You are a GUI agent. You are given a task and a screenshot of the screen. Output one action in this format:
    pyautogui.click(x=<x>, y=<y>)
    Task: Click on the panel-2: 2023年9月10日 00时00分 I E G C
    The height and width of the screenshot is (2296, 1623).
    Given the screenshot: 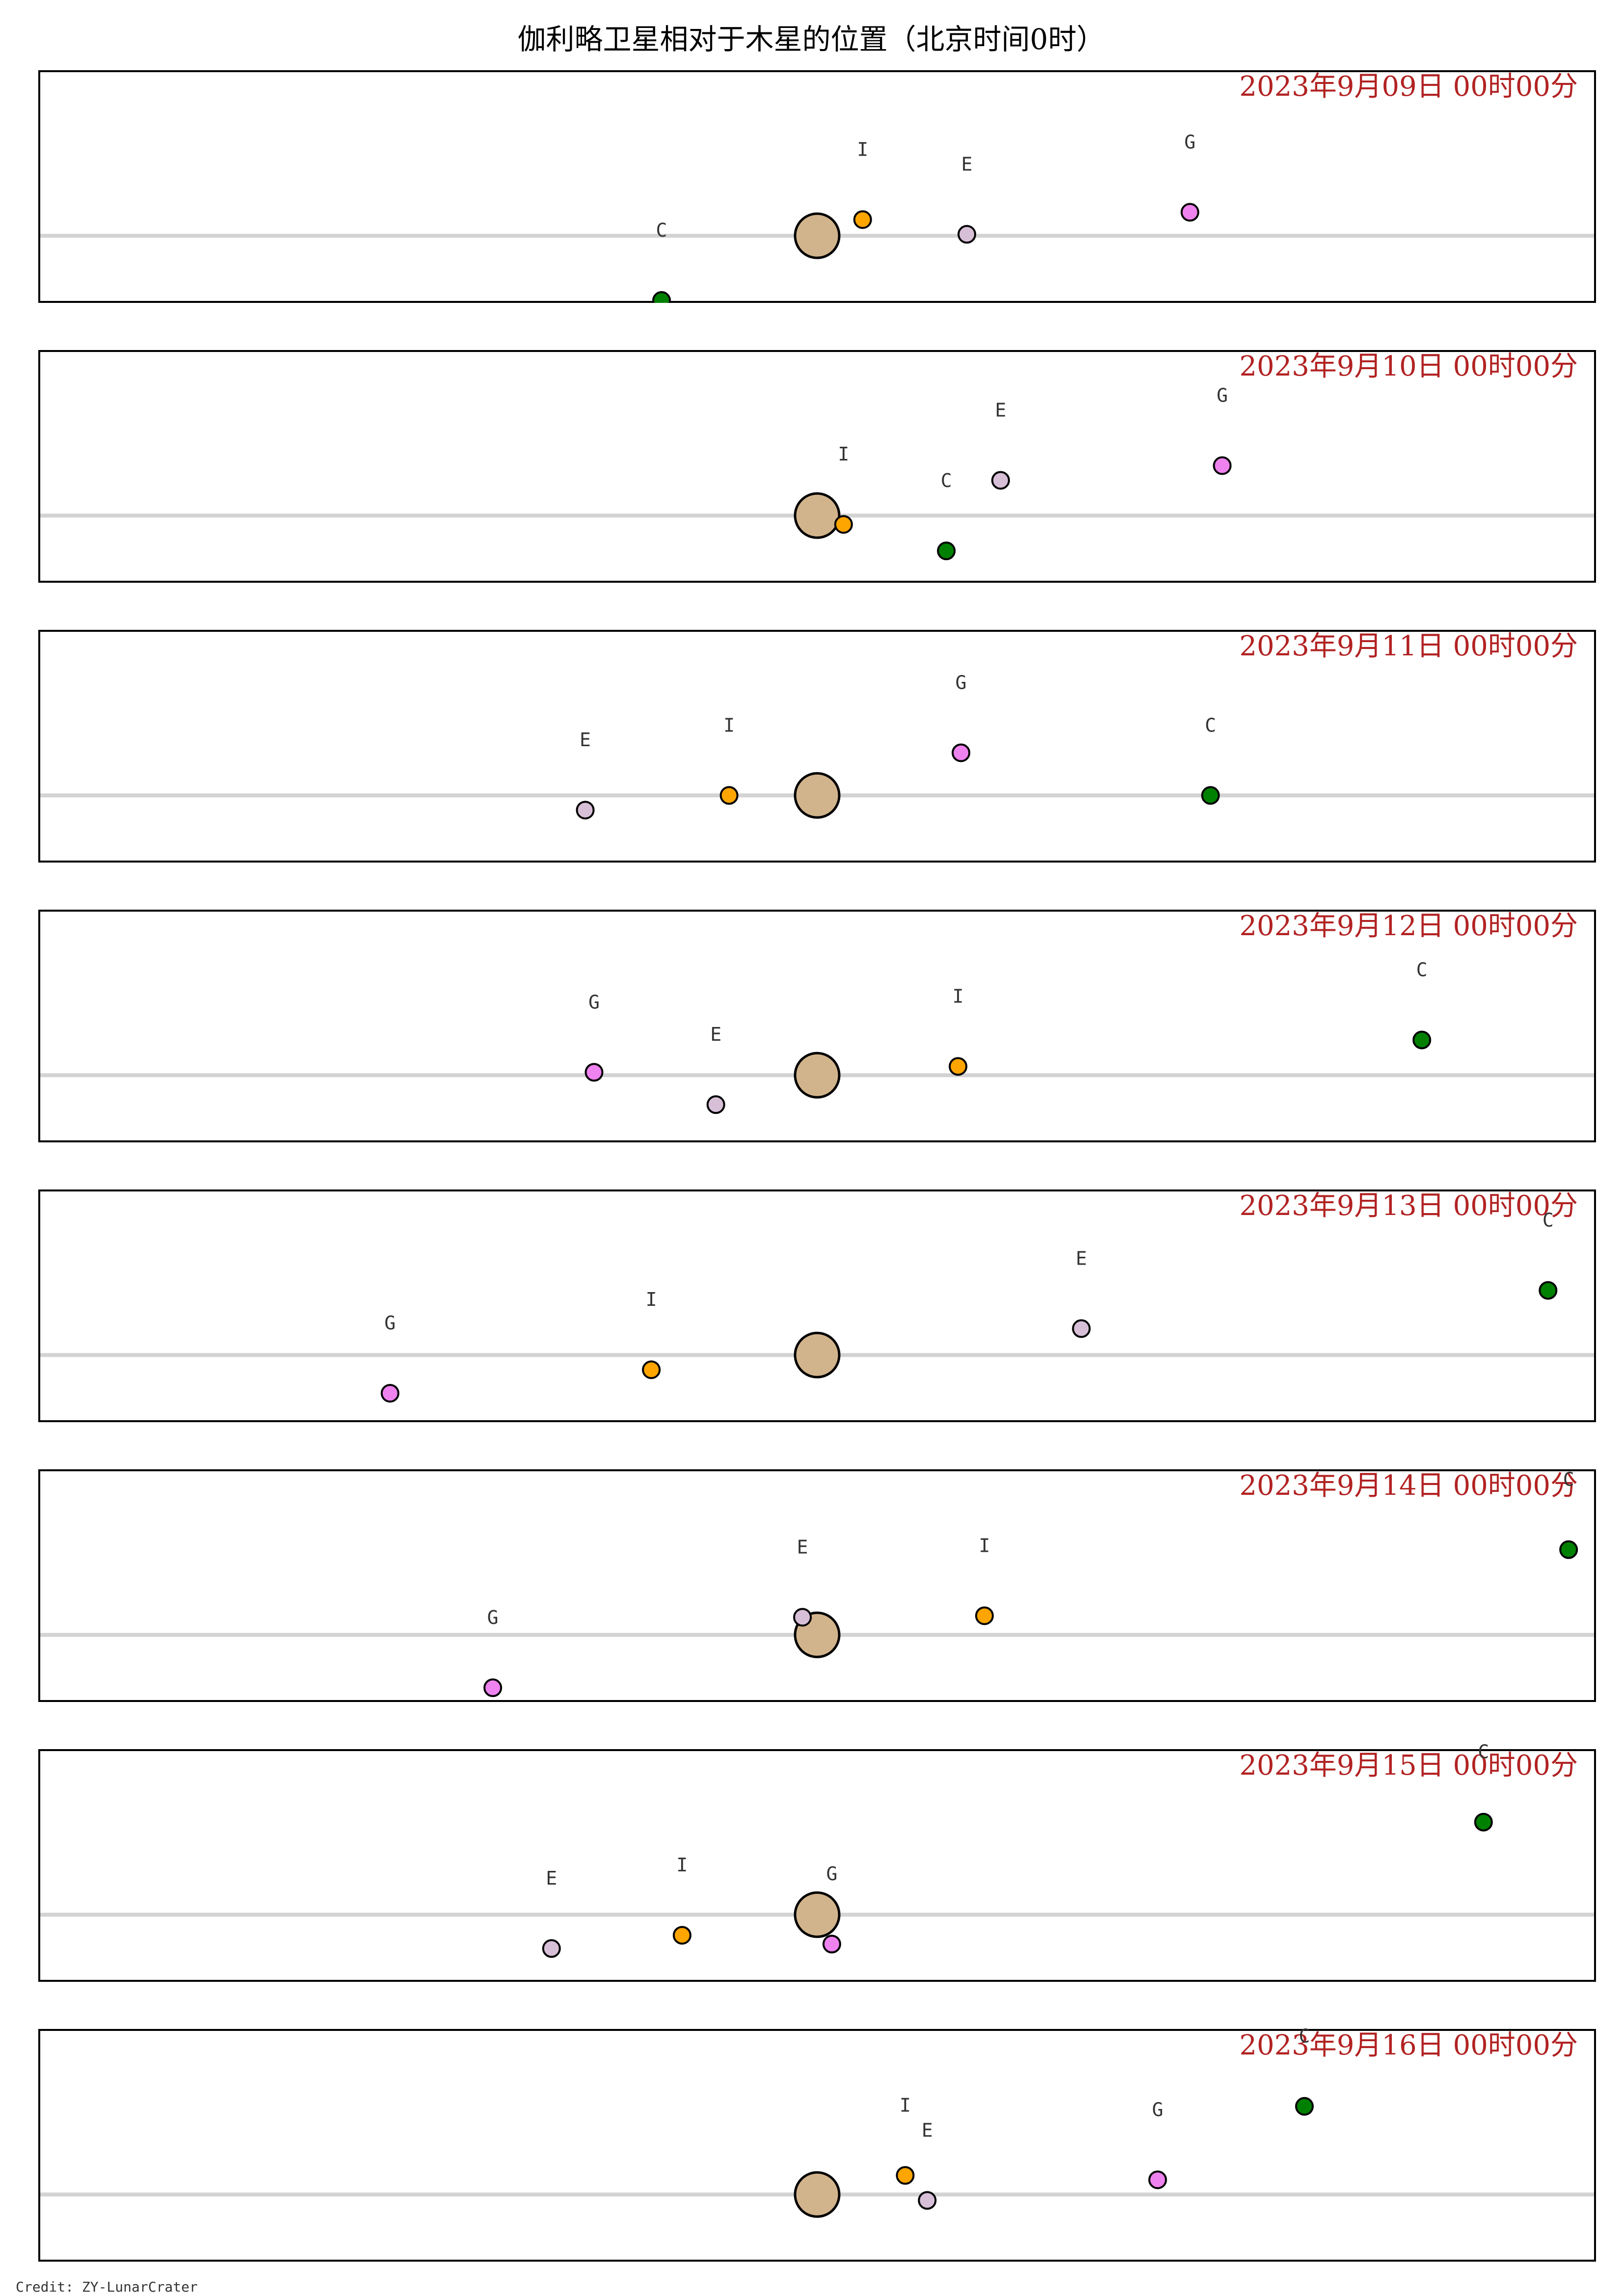 What is the action you would take?
    pyautogui.click(x=817, y=466)
    